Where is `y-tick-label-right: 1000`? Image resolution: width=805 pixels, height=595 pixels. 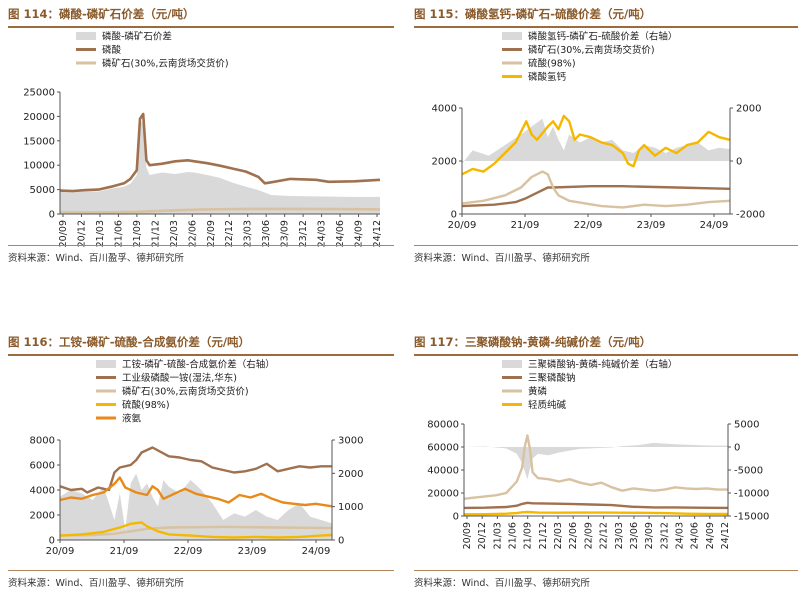 y-tick-label-right: 1000 is located at coordinates (350, 507).